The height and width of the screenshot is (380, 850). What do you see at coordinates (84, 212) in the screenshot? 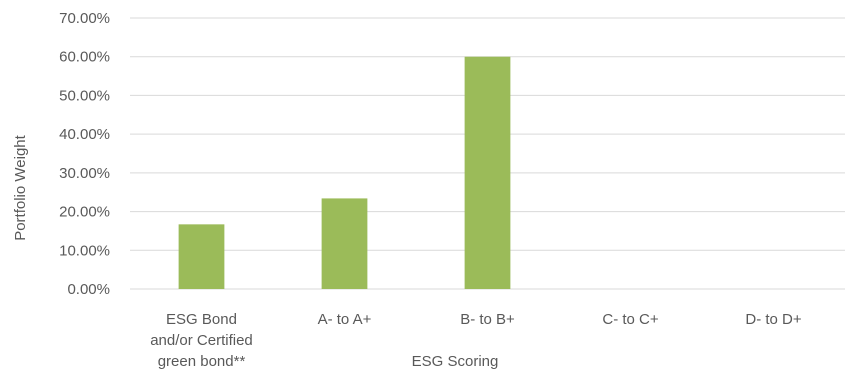
I see `y-tick-label: 20.00%` at bounding box center [84, 212].